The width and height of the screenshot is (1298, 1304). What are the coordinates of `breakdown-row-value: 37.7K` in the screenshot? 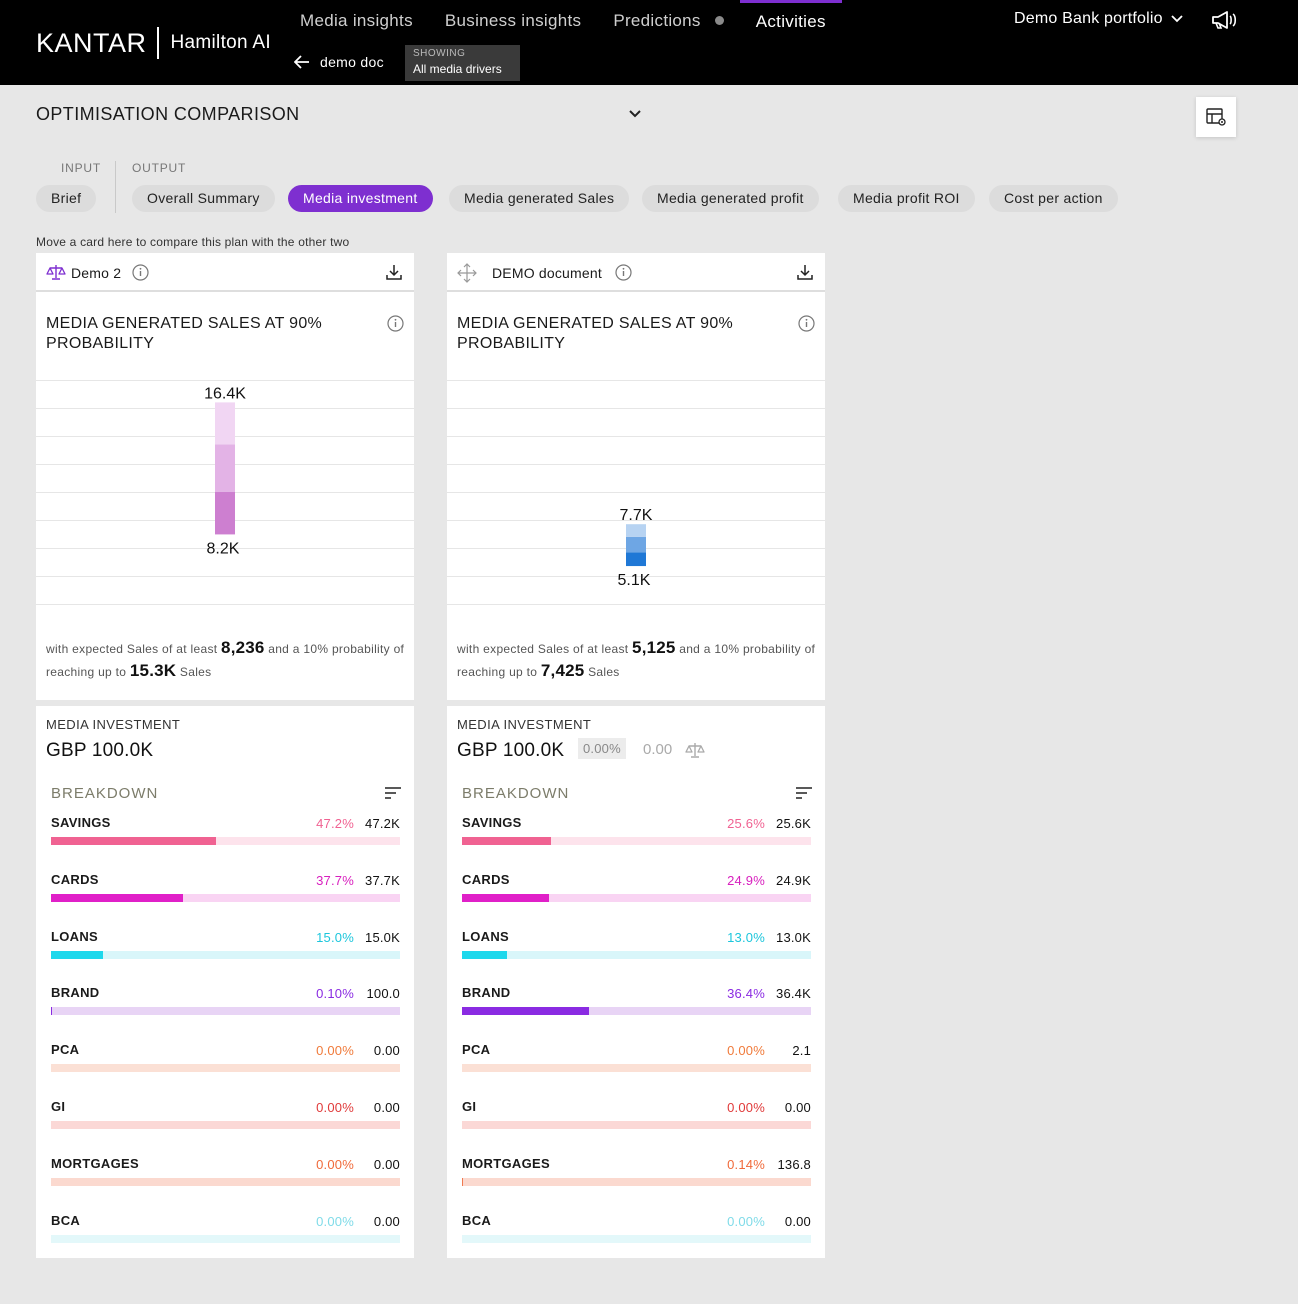 It's located at (382, 880).